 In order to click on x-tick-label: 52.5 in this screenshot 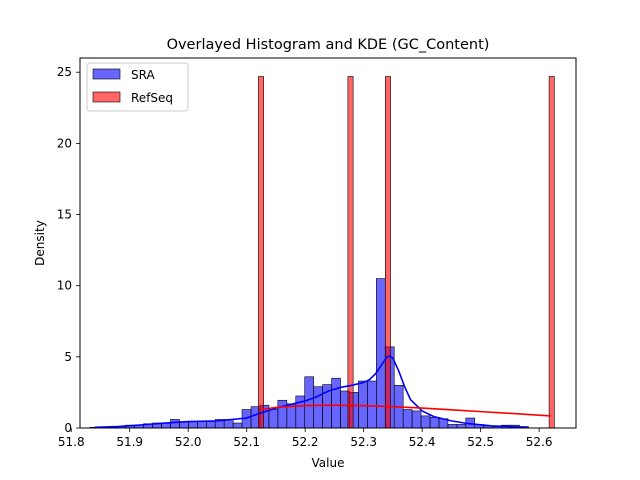, I will do `click(480, 442)`.